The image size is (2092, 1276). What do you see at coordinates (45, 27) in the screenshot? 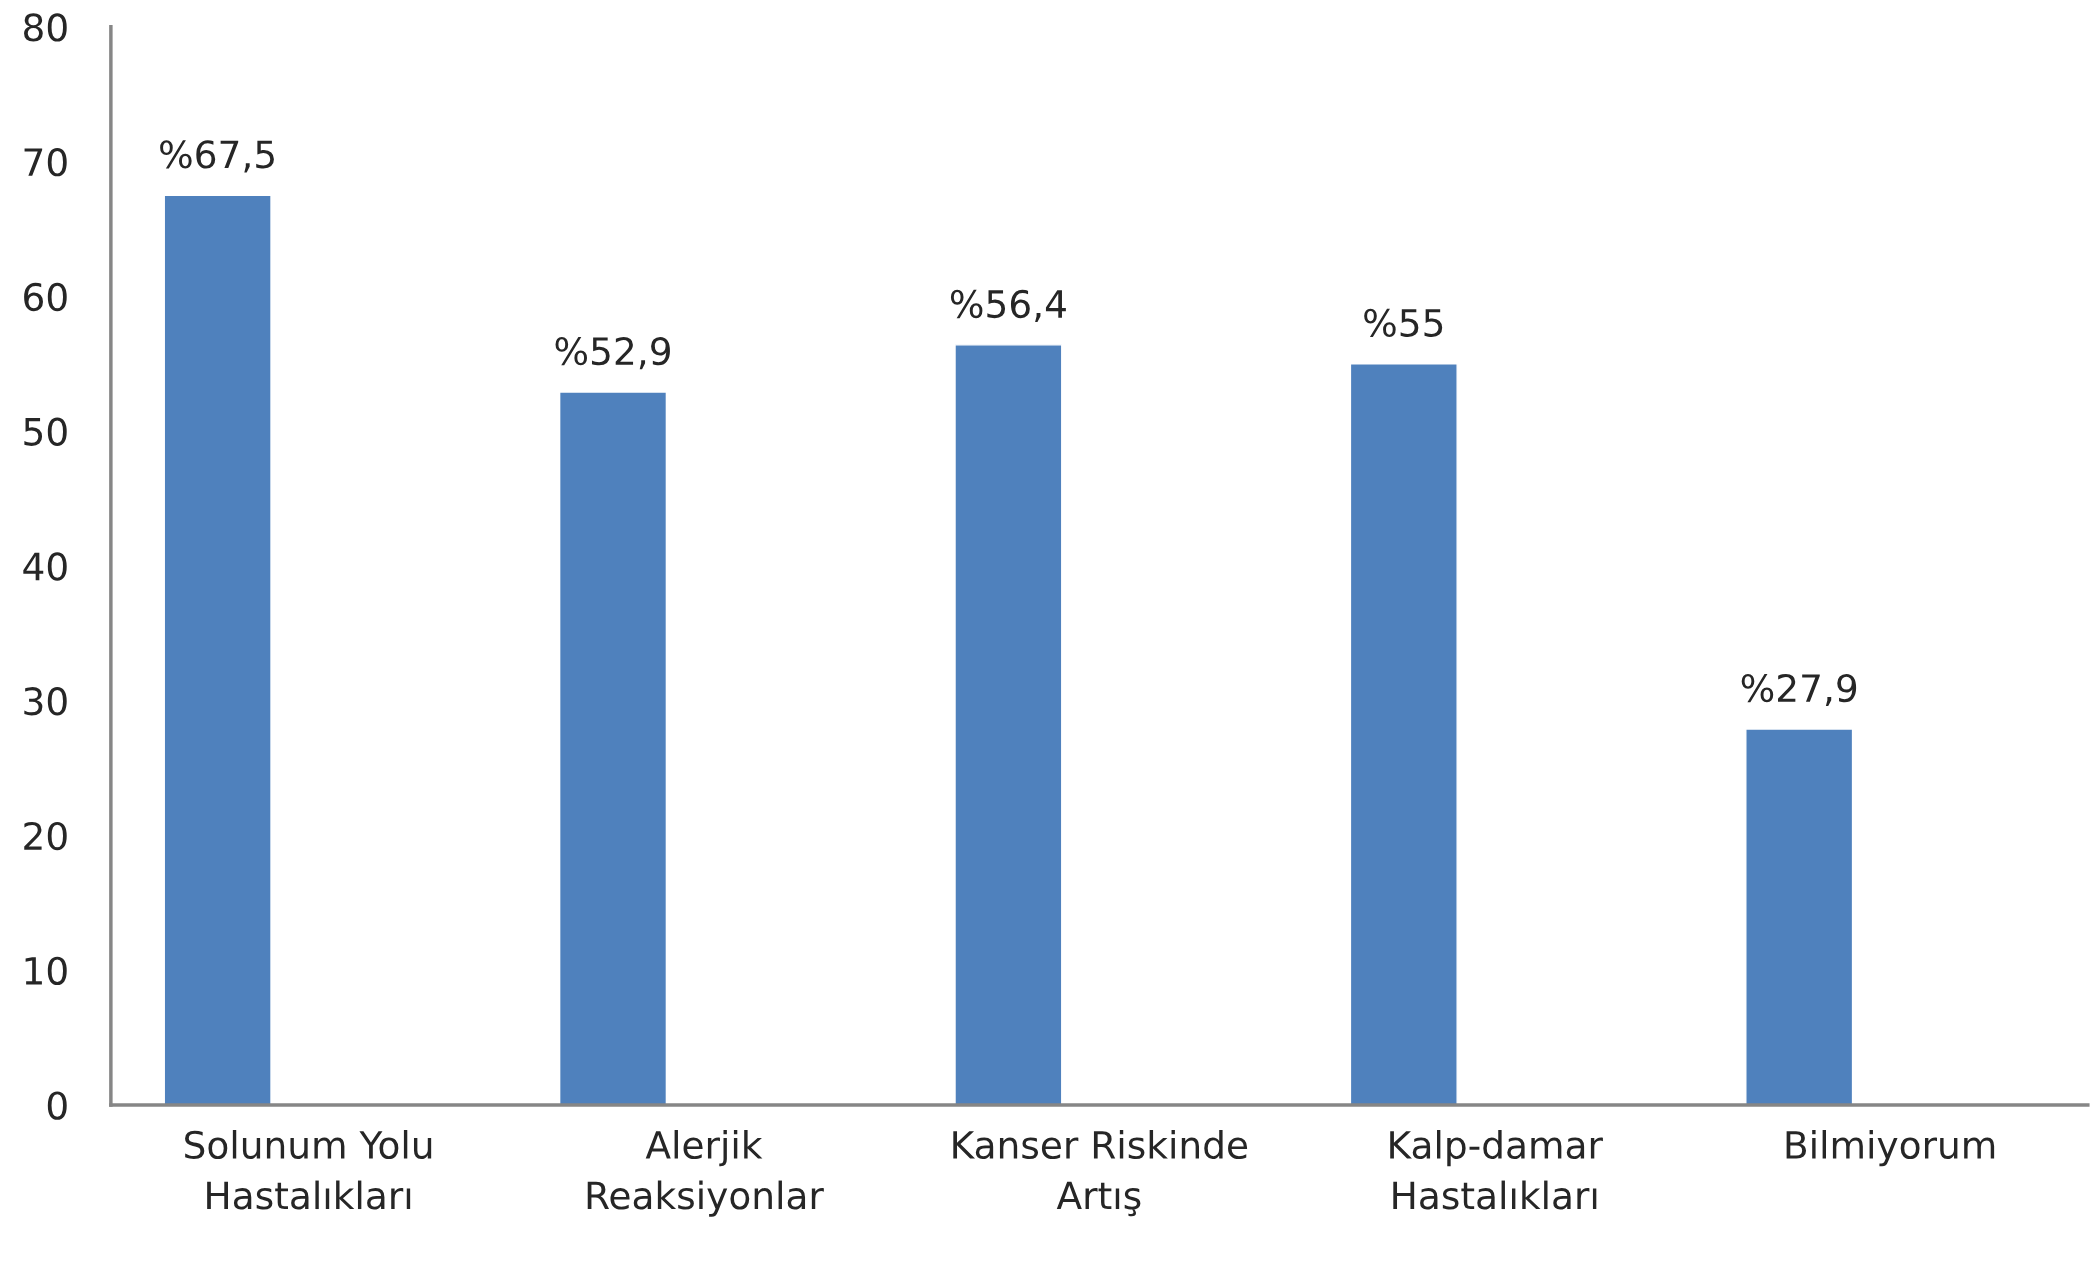
I see `y-tick-label: 80` at bounding box center [45, 27].